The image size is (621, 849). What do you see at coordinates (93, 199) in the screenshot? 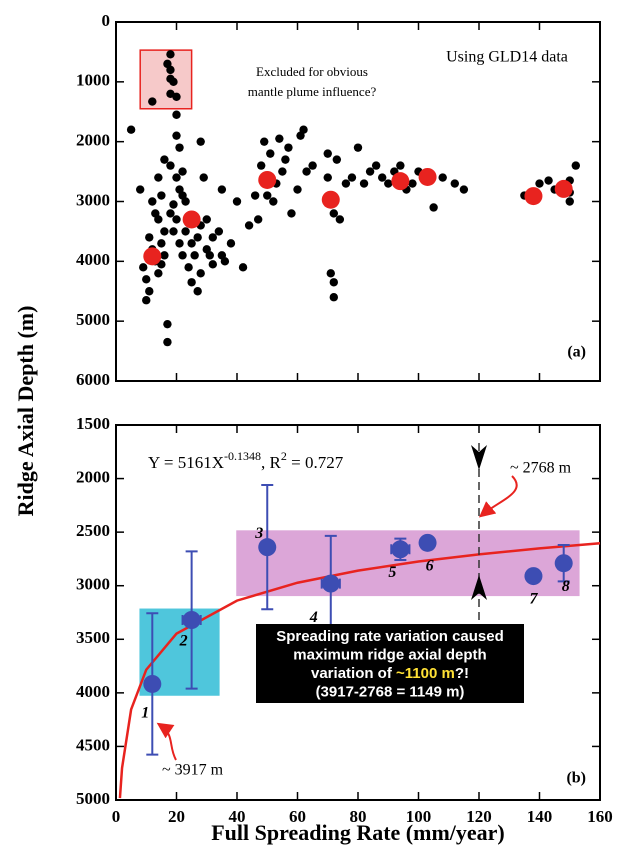
I see `y-tick-label: 3000` at bounding box center [93, 199].